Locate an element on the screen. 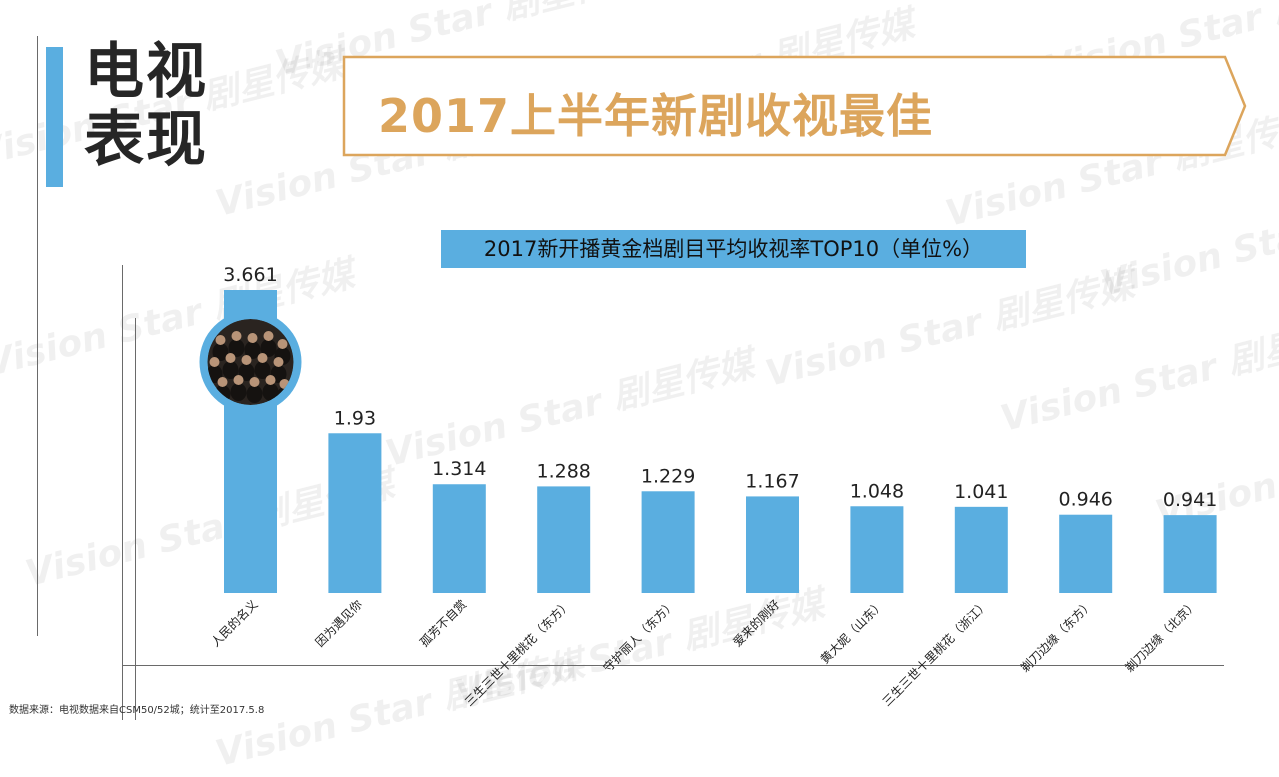  accent-bar is located at coordinates (54, 117).